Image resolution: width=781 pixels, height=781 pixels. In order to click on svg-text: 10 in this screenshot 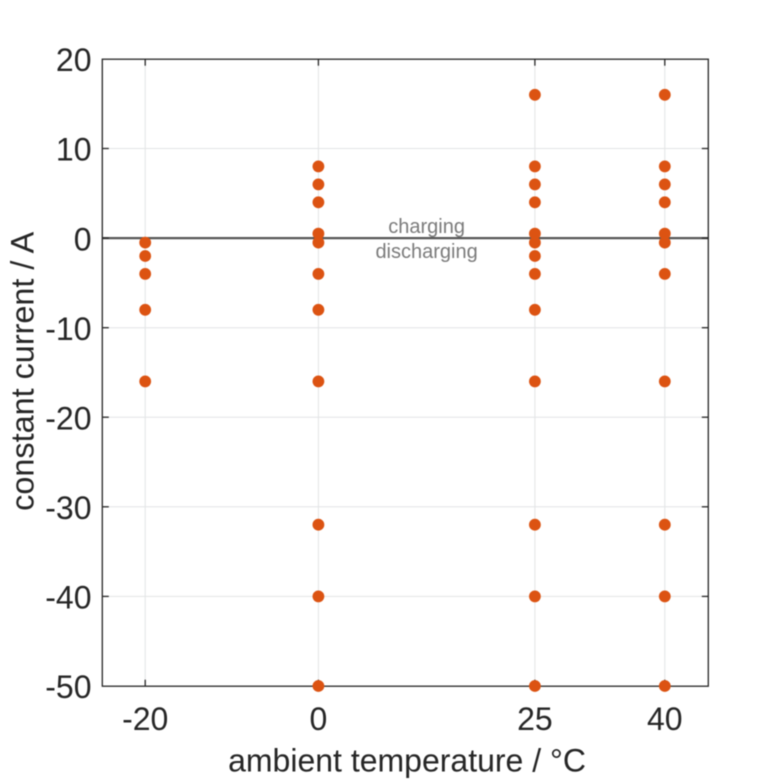, I will do `click(74, 150)`.